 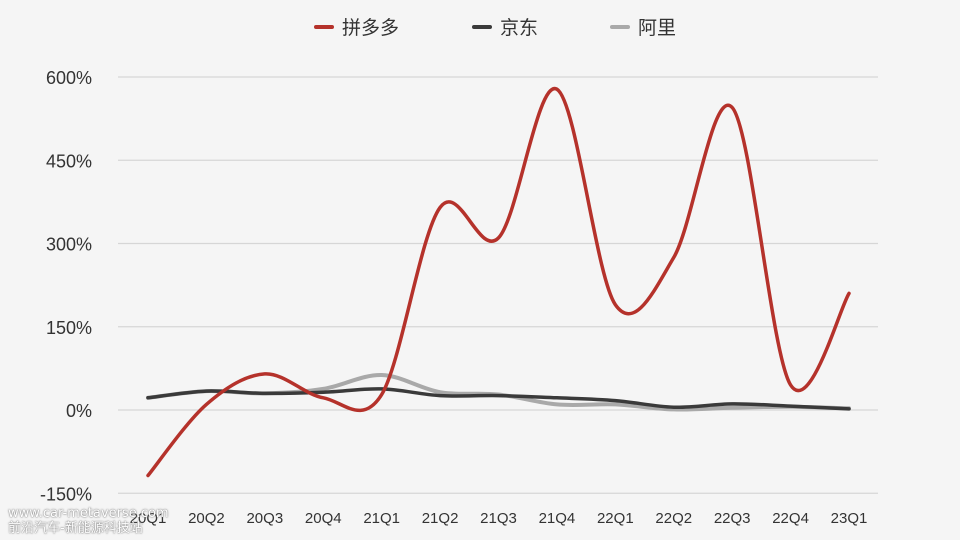 I want to click on y-tick-label: 0%, so click(x=79, y=411).